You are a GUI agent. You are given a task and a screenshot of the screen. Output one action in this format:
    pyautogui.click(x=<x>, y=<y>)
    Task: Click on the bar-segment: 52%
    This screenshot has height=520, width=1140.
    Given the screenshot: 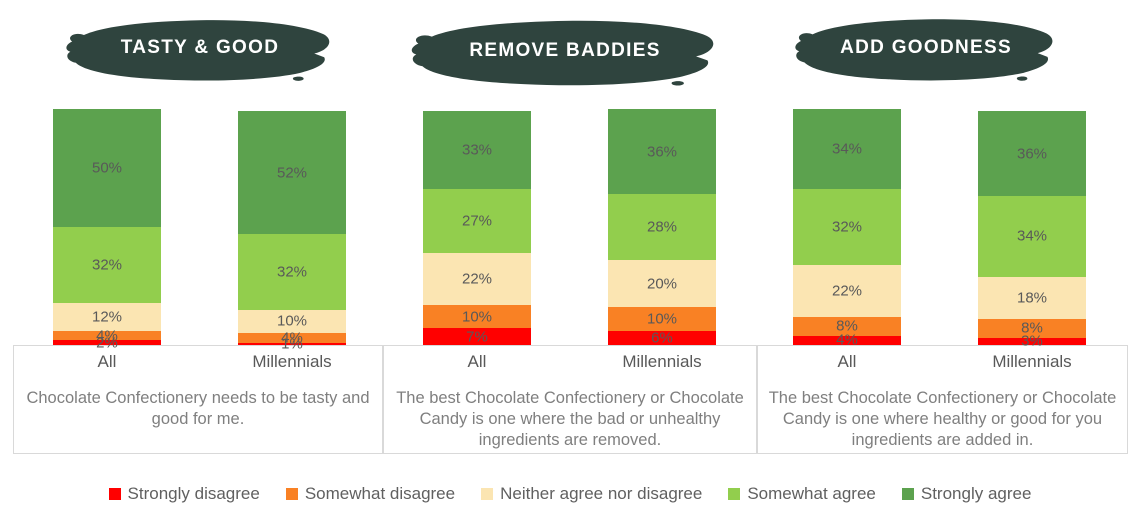 What is the action you would take?
    pyautogui.click(x=292, y=173)
    